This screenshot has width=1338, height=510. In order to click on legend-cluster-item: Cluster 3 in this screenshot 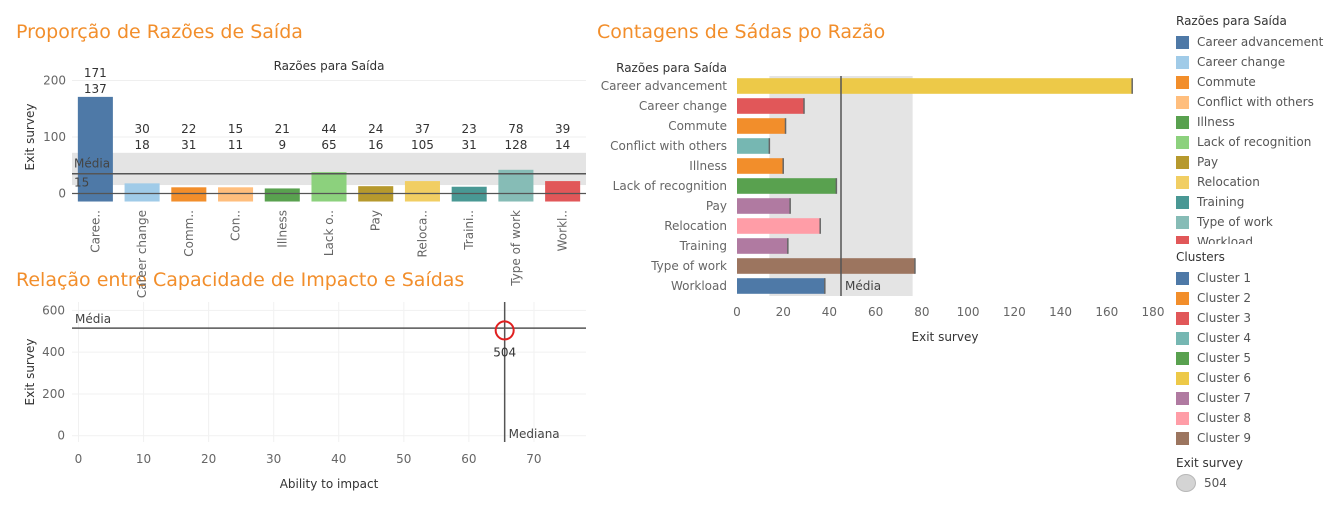, I will do `click(1256, 318)`.